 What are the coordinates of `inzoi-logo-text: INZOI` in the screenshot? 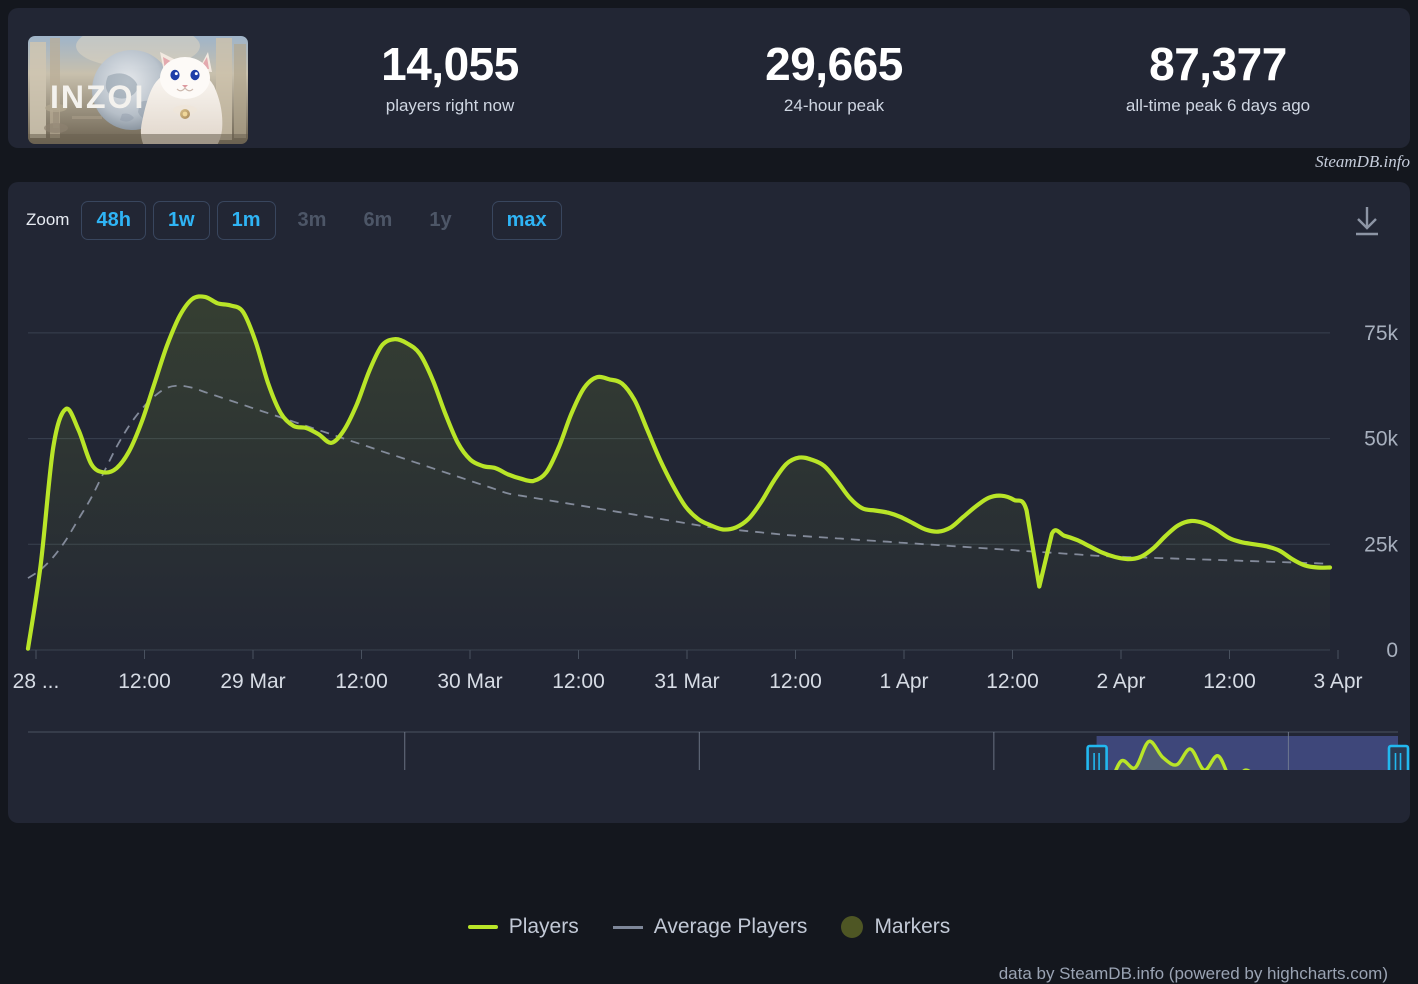 It's located at (97, 97).